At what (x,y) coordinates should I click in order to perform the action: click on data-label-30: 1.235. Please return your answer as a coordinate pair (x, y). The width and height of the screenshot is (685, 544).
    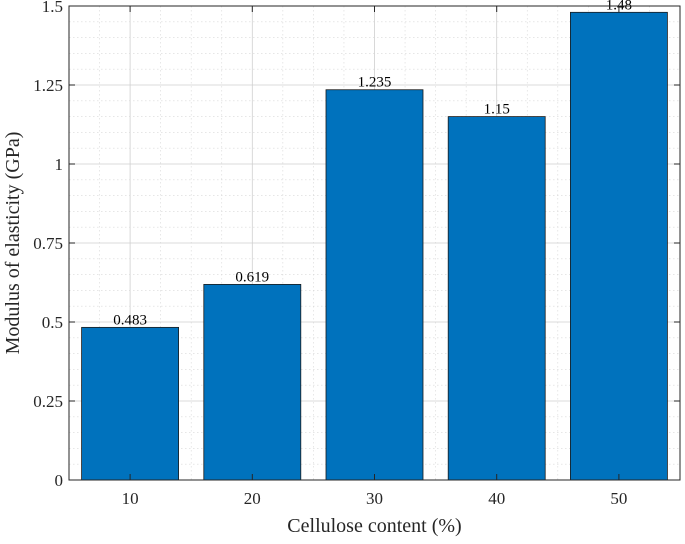
    Looking at the image, I should click on (375, 83).